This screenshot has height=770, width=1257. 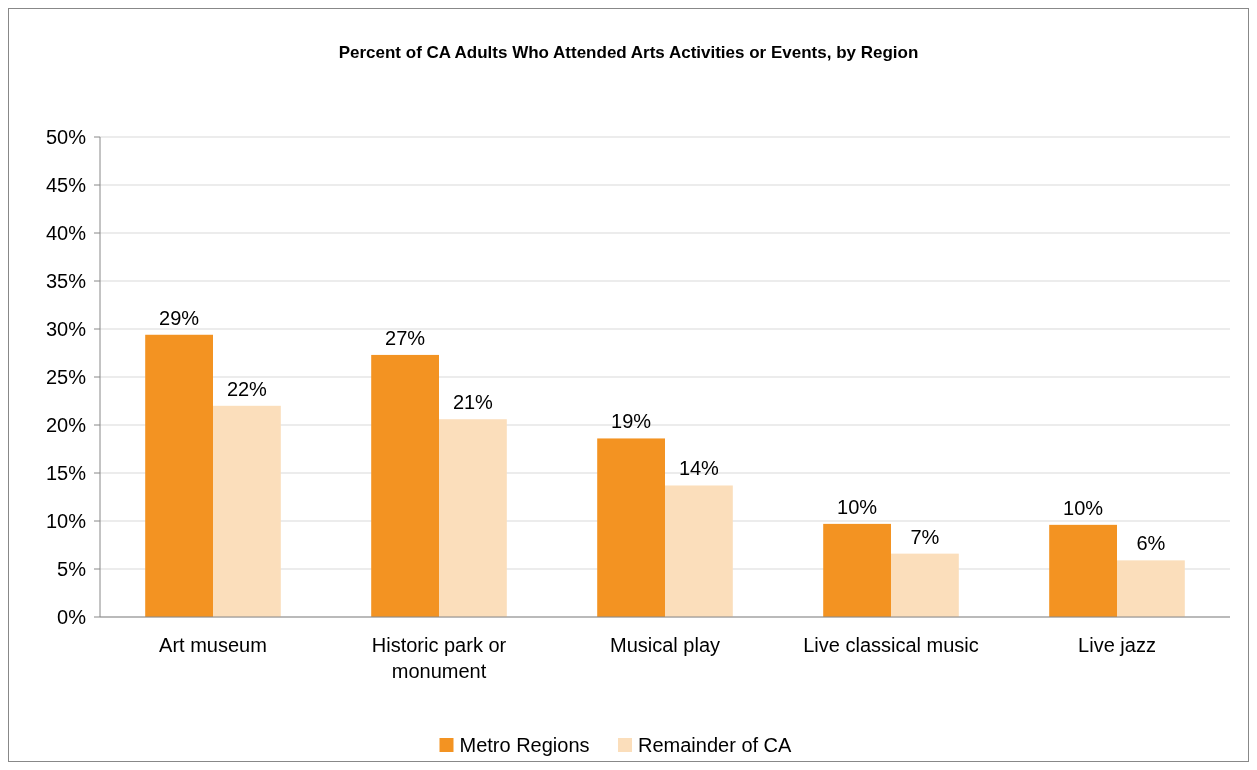 What do you see at coordinates (439, 658) in the screenshot?
I see `x-tick-label: Historic park or monument` at bounding box center [439, 658].